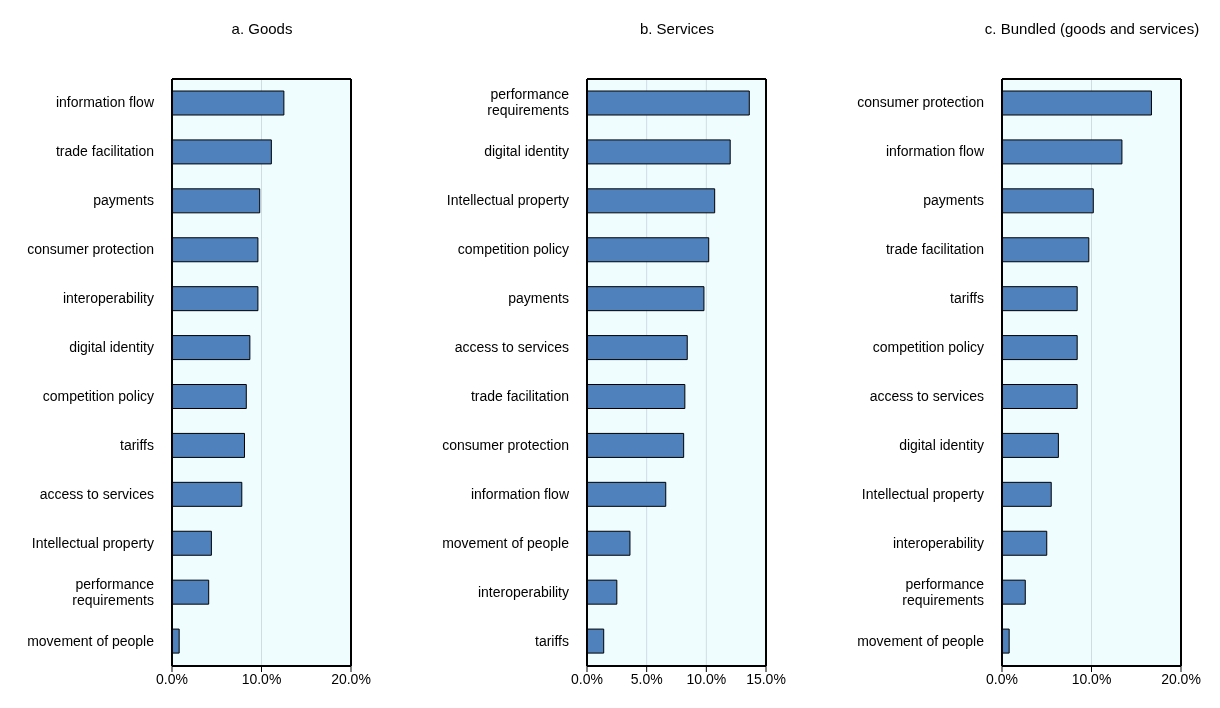 The height and width of the screenshot is (708, 1220). Describe the element at coordinates (262, 28) in the screenshot. I see `chart-title: a. Goods` at that location.